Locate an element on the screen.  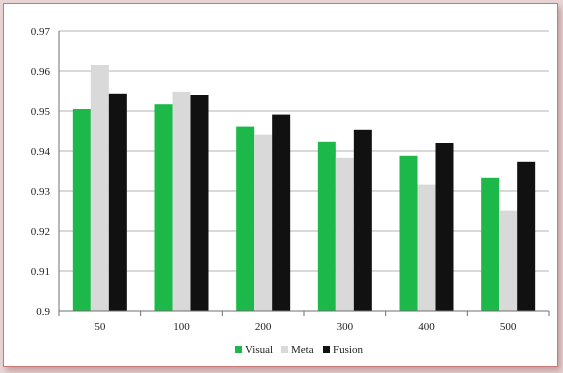
y-tick-label: 0.92 is located at coordinates (40, 232).